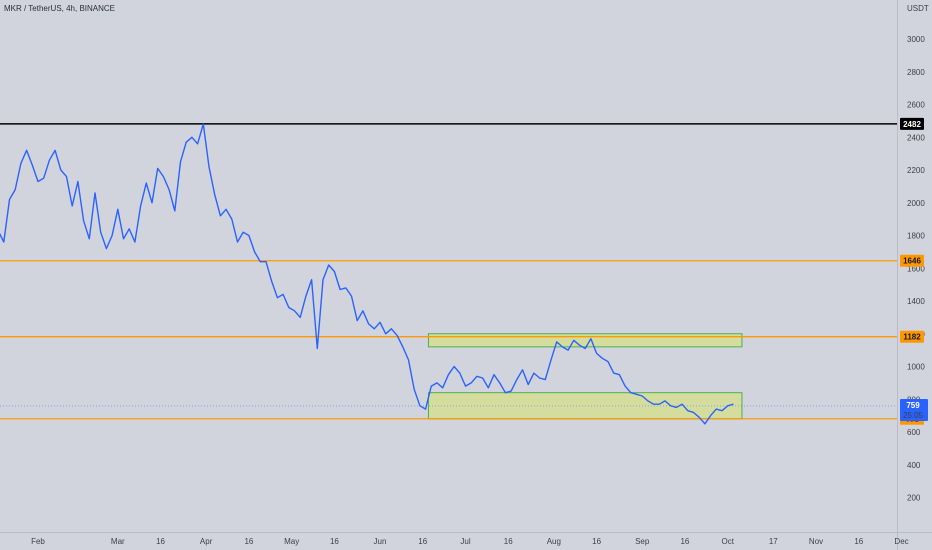 Image resolution: width=932 pixels, height=550 pixels. What do you see at coordinates (916, 39) in the screenshot?
I see `y-tick-3000: 3000` at bounding box center [916, 39].